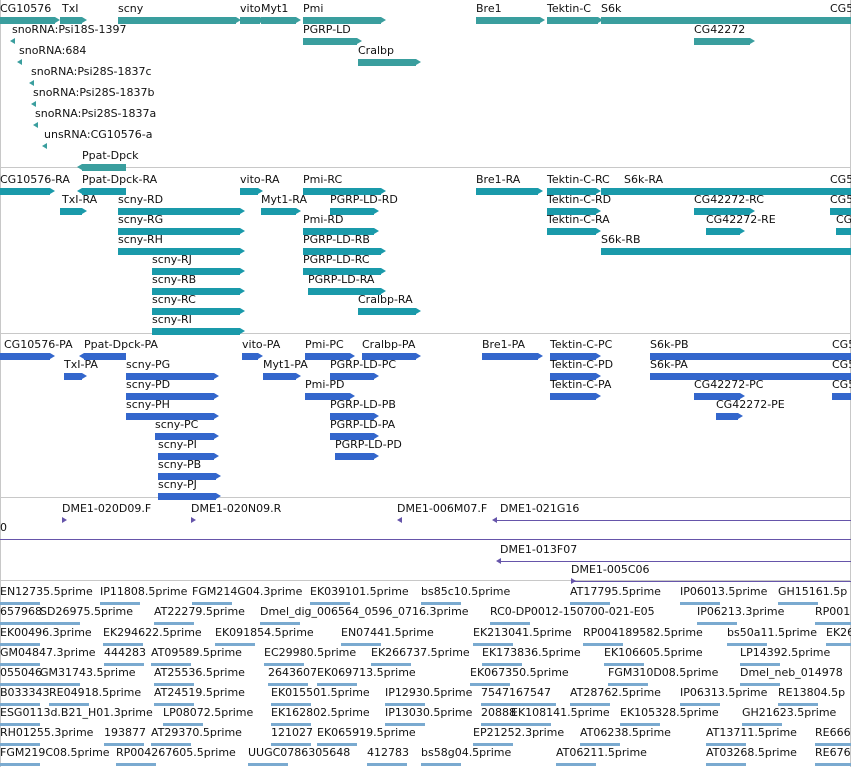  I want to click on ests-feature-label: IP06013.5prime, so click(724, 591).